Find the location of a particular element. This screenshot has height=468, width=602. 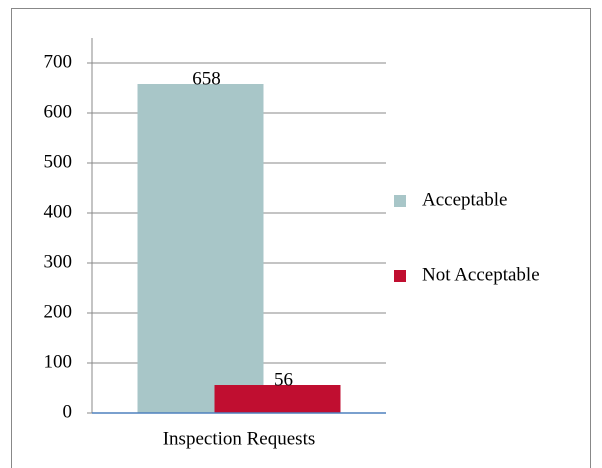

y-tick-label: 200 is located at coordinates (58, 311).